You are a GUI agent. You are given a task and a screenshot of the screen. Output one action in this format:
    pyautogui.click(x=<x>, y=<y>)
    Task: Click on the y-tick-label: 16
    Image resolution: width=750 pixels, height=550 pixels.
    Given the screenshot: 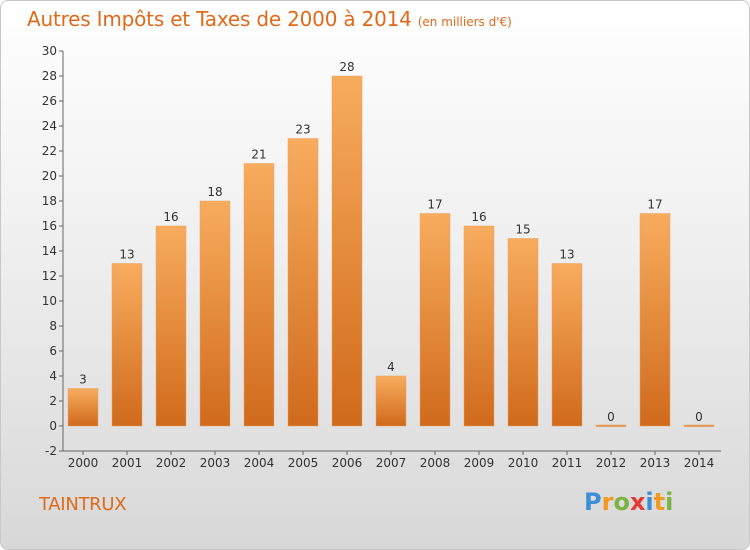 What is the action you would take?
    pyautogui.click(x=49, y=226)
    